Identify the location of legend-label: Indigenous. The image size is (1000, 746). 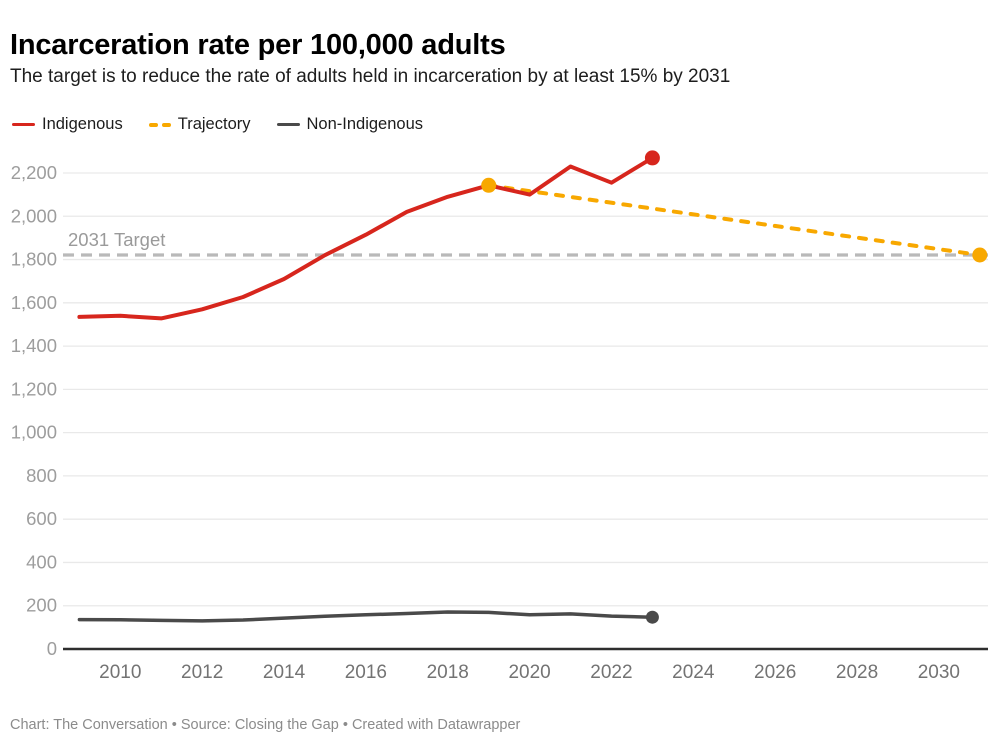
(82, 124).